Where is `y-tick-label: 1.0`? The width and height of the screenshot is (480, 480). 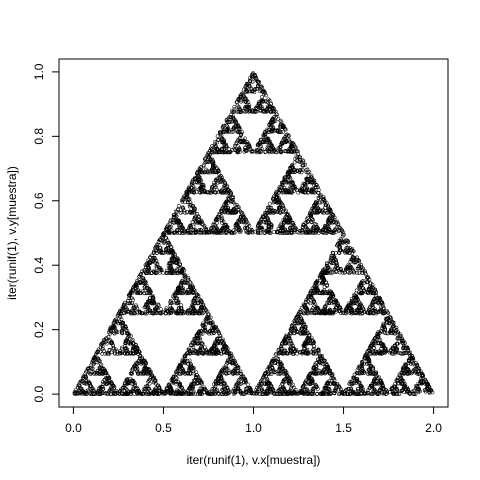 y-tick-label: 1.0 is located at coordinates (39, 71).